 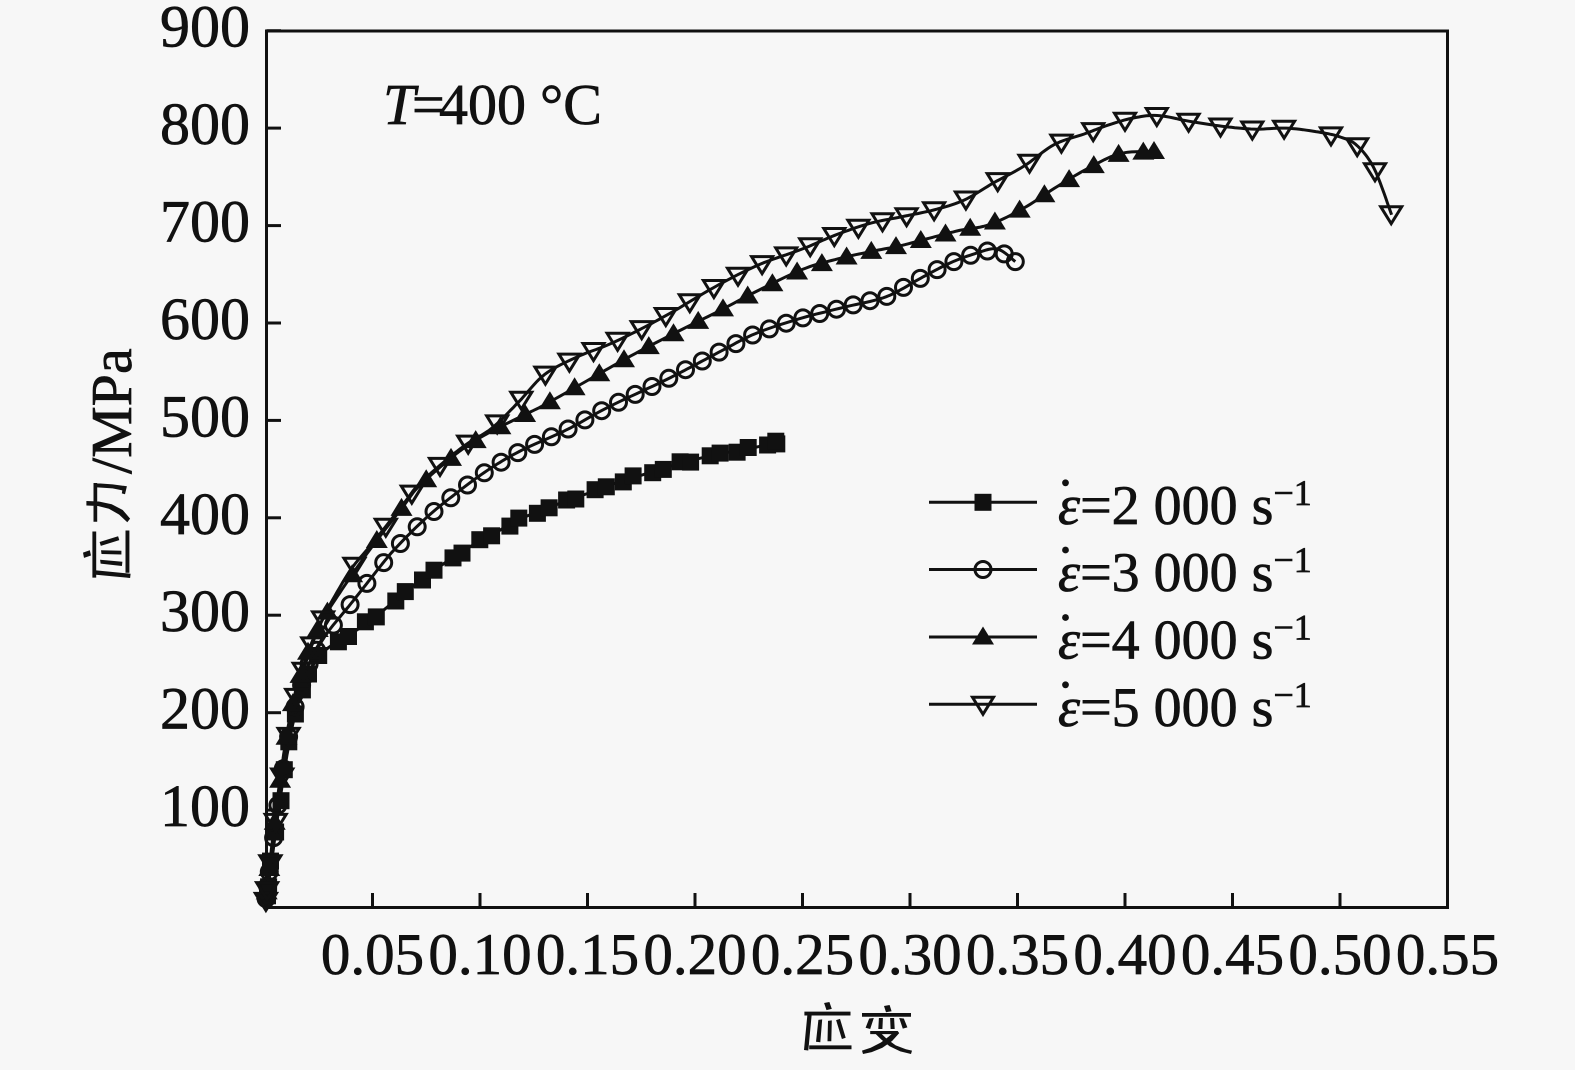 I want to click on svg-text: 100, so click(x=205, y=806).